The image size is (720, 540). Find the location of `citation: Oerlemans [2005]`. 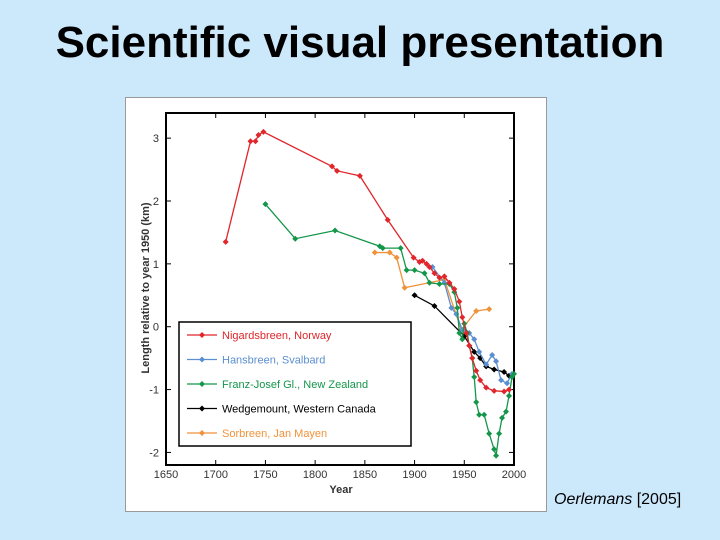

citation: Oerlemans [2005] is located at coordinates (617, 500).